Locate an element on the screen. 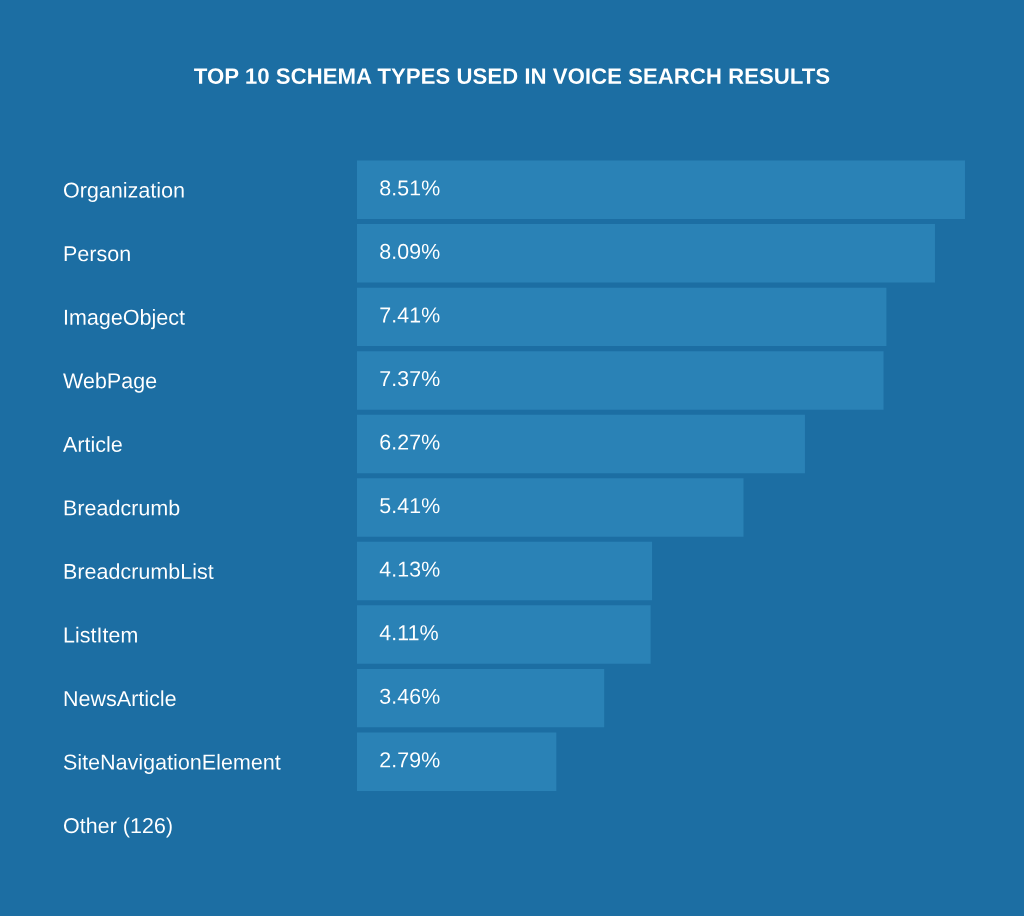  data-label: 5.41% is located at coordinates (410, 506).